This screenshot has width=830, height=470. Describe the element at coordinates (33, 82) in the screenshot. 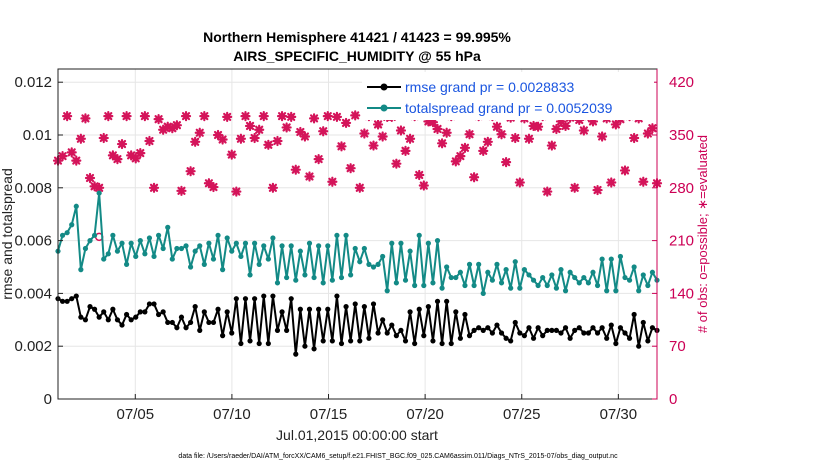

I see `y-left-tick-label: 0.012` at that location.